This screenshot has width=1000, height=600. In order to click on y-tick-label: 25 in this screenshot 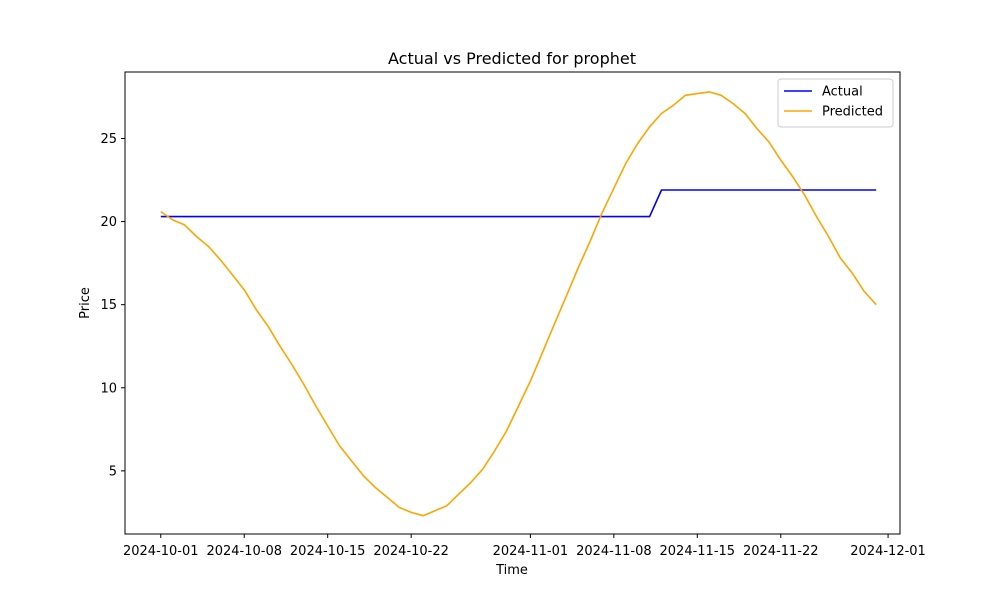, I will do `click(108, 139)`.